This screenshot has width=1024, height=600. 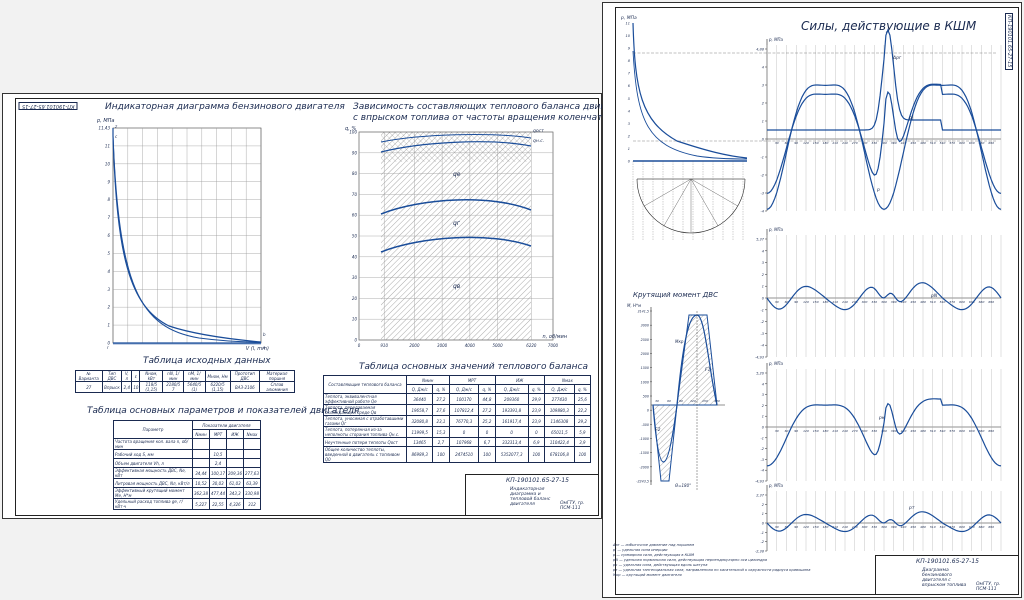 What do you see at coordinates (470, 345) in the screenshot?
I see `balance-x-tick: 4000` at bounding box center [470, 345].